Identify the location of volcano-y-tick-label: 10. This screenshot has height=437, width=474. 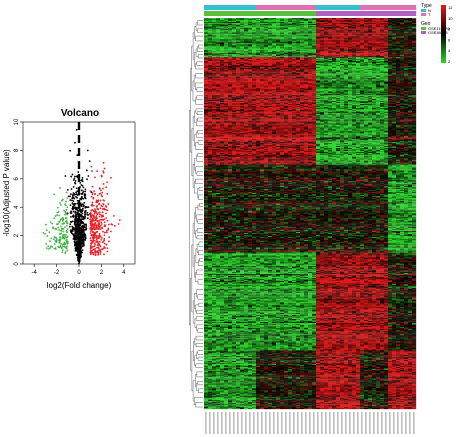
(17, 121).